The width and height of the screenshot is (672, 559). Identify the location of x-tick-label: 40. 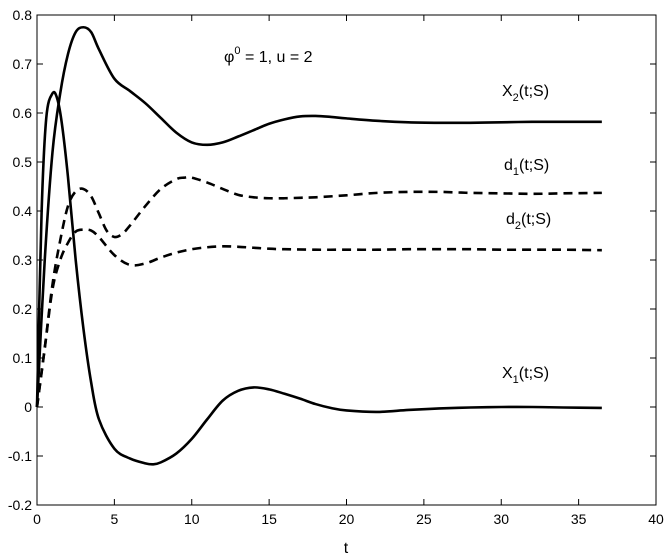
(656, 519).